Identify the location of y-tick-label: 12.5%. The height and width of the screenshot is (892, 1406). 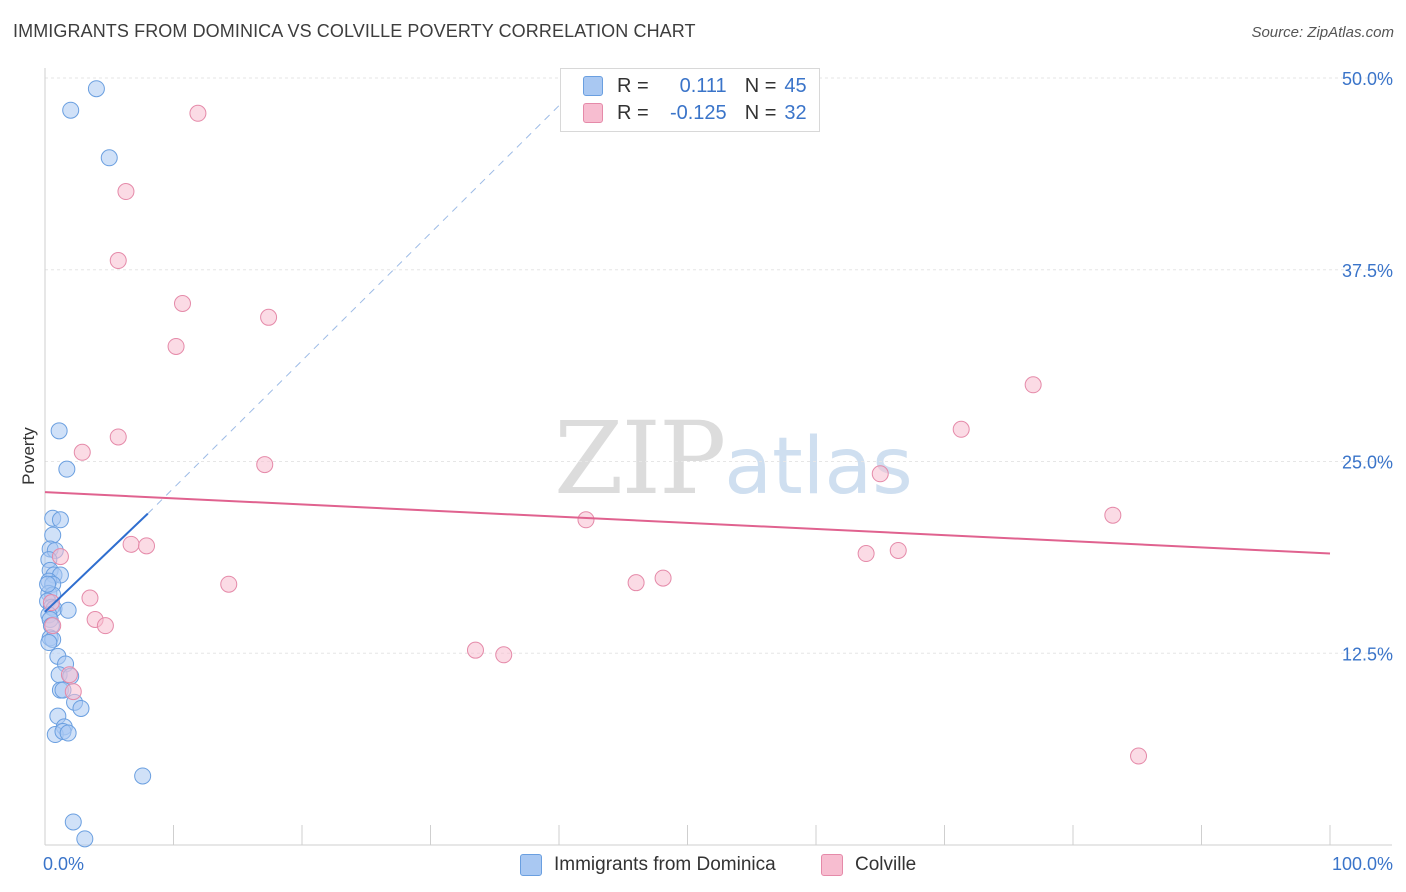
(1367, 654).